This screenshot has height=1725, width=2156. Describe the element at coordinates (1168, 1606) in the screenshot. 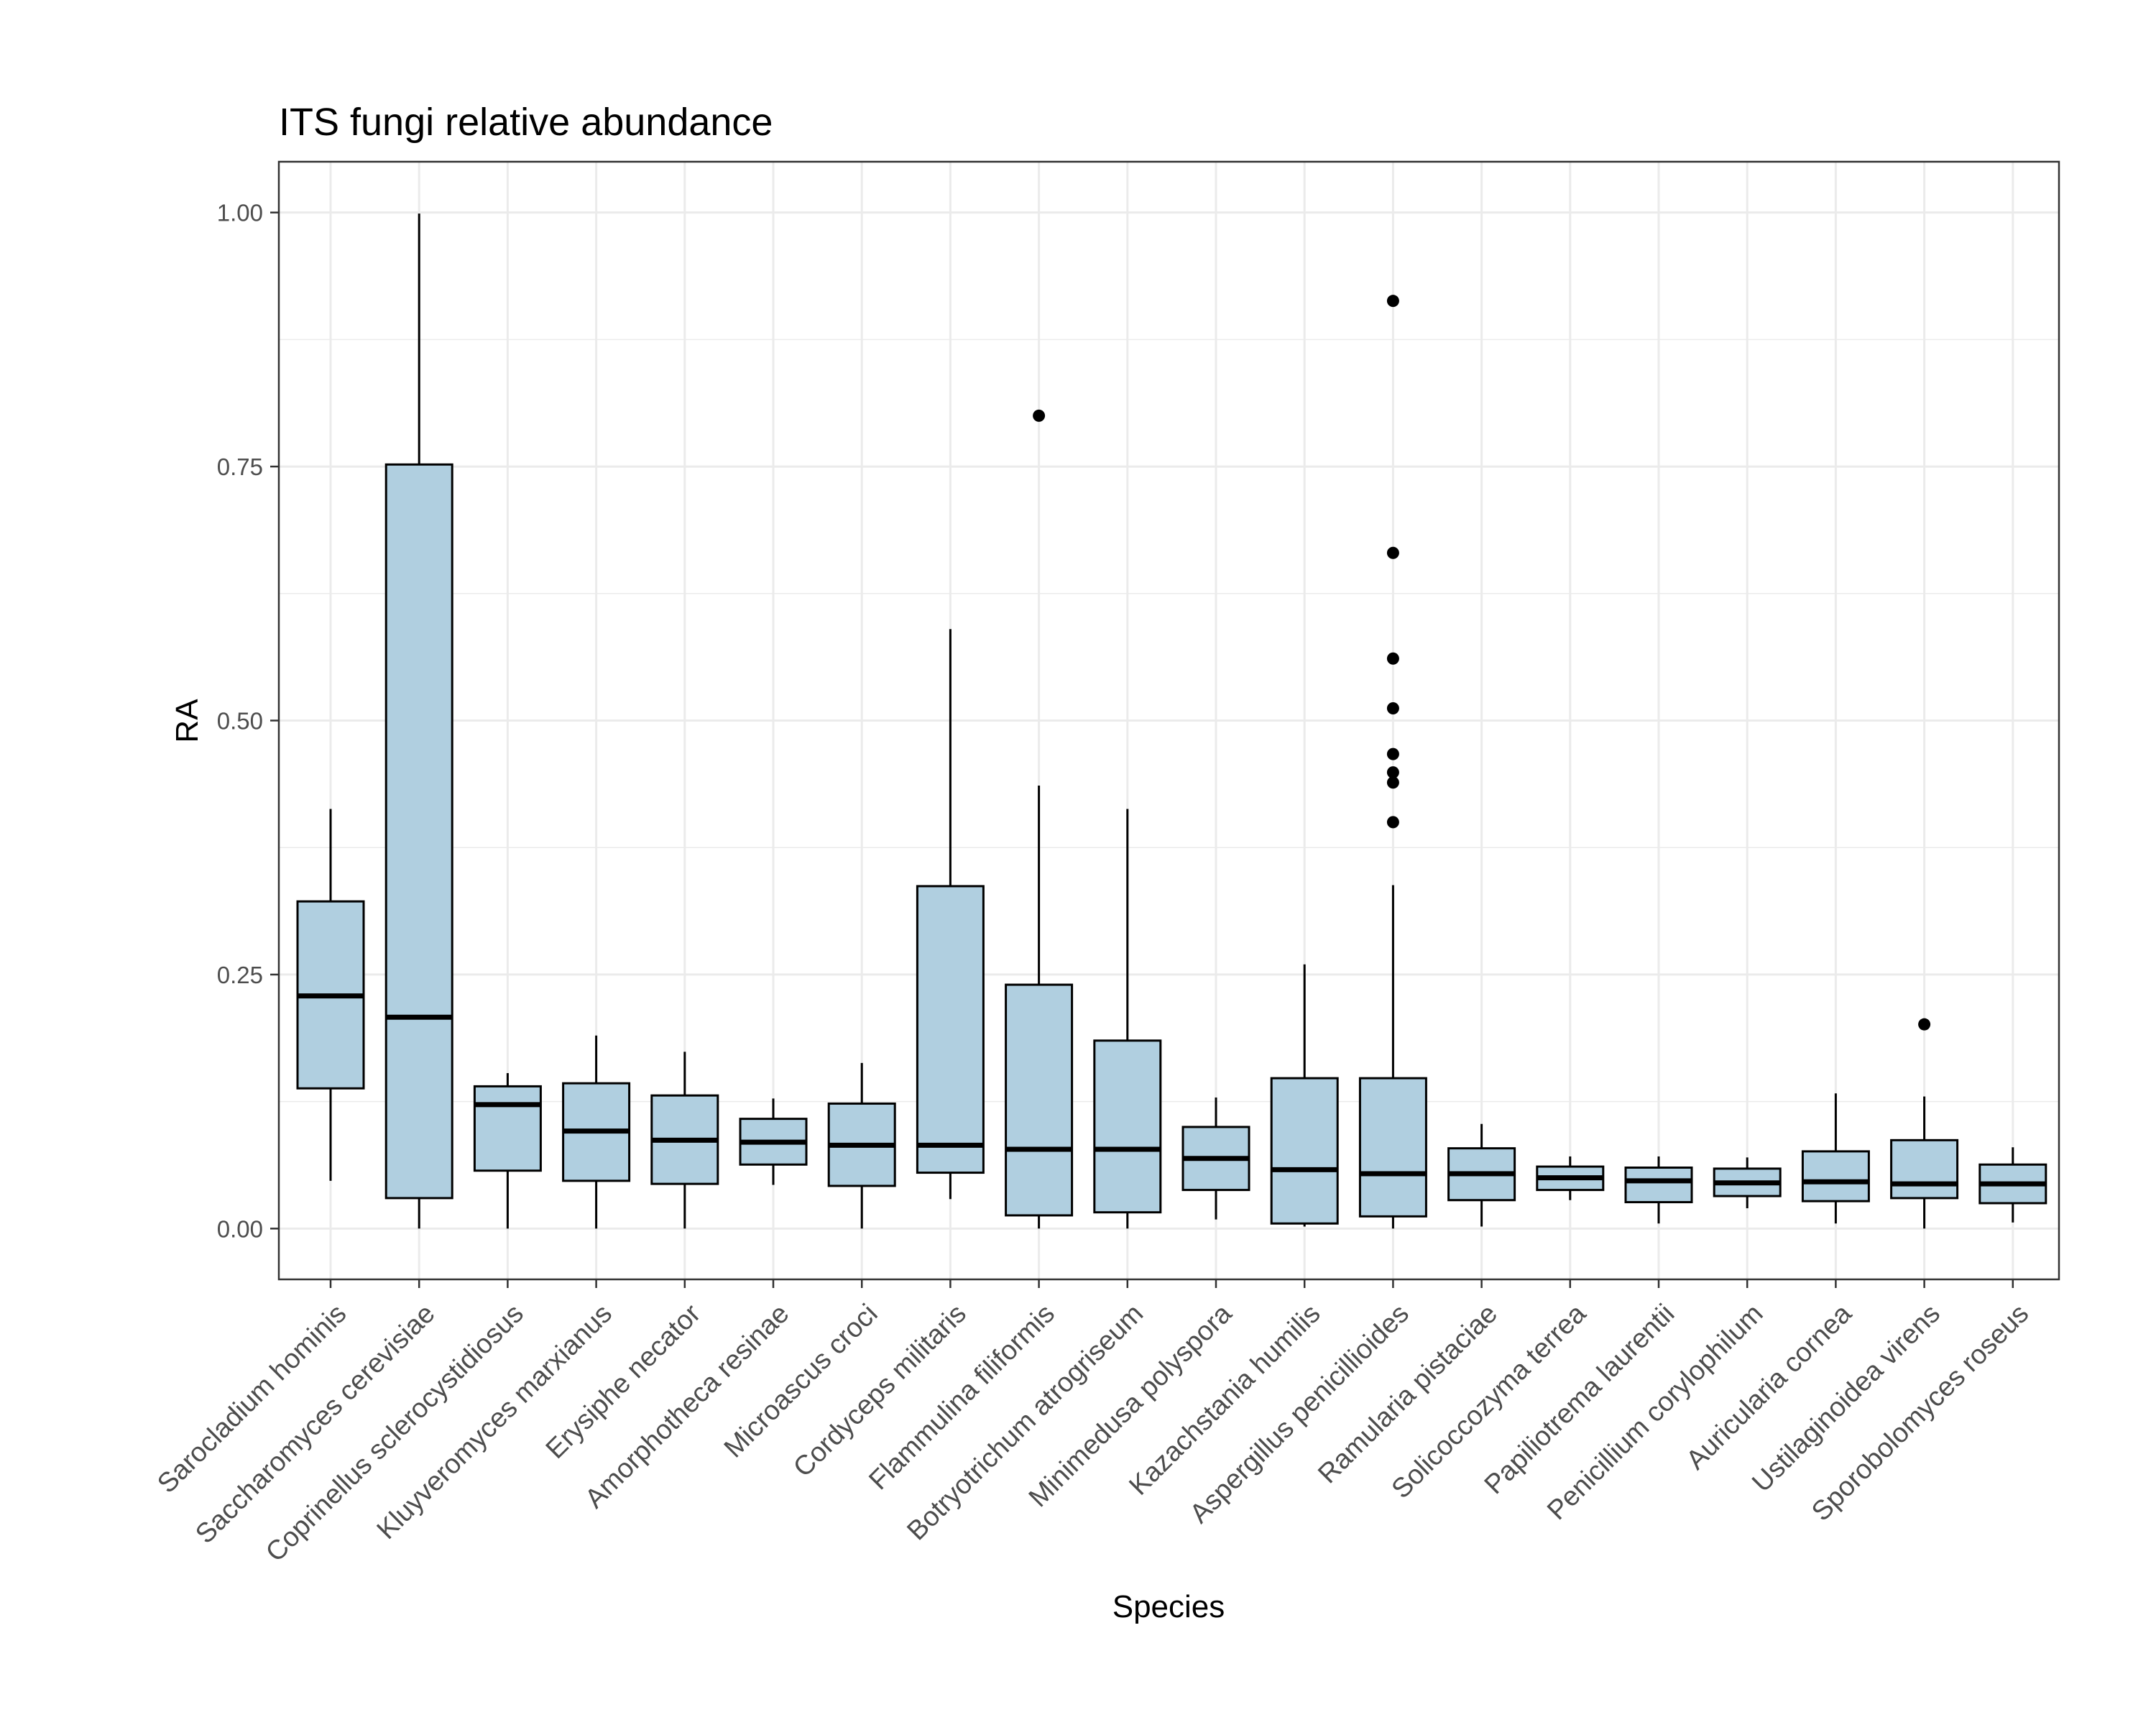

I see `x-axis-title: Species` at that location.